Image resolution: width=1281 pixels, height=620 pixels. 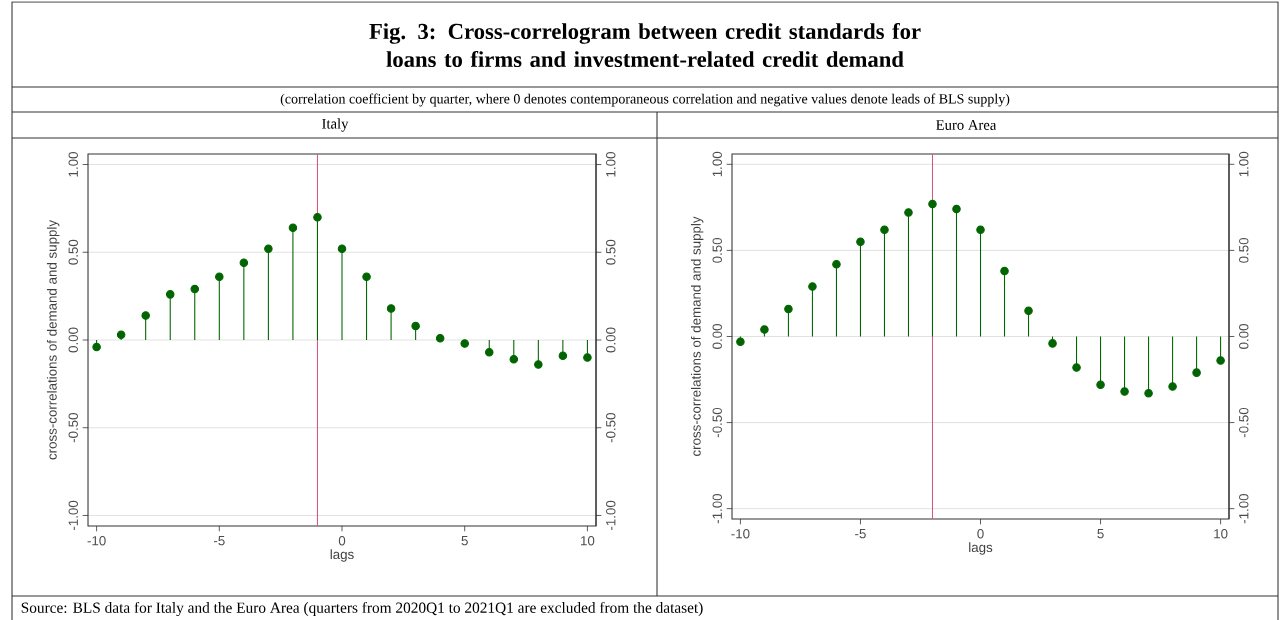 I want to click on chart-title: Italy, so click(x=335, y=125).